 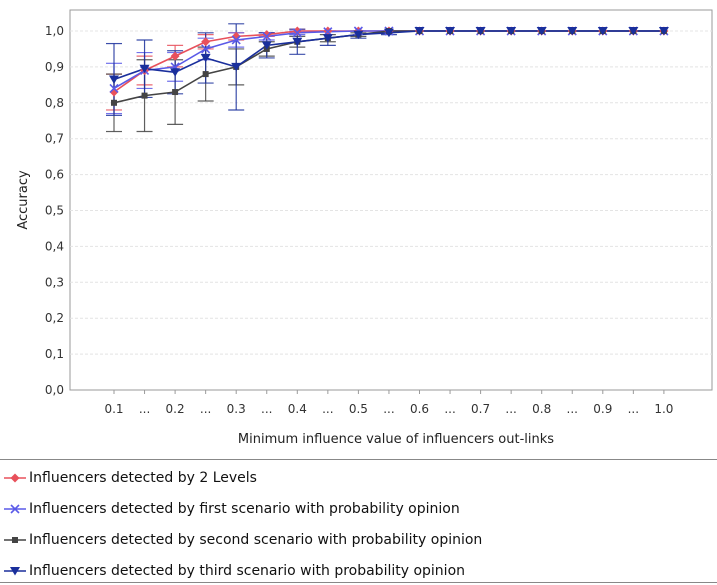 What do you see at coordinates (480, 409) in the screenshot?
I see `x-tick-label: 0.7` at bounding box center [480, 409].